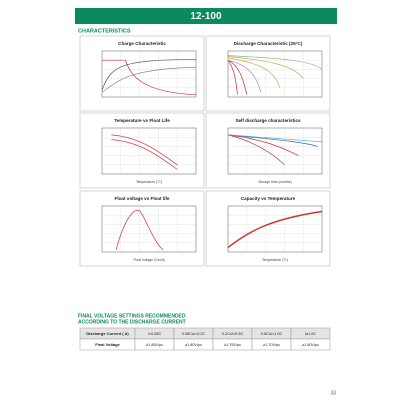  What do you see at coordinates (333, 393) in the screenshot?
I see `page-number: 33` at bounding box center [333, 393].